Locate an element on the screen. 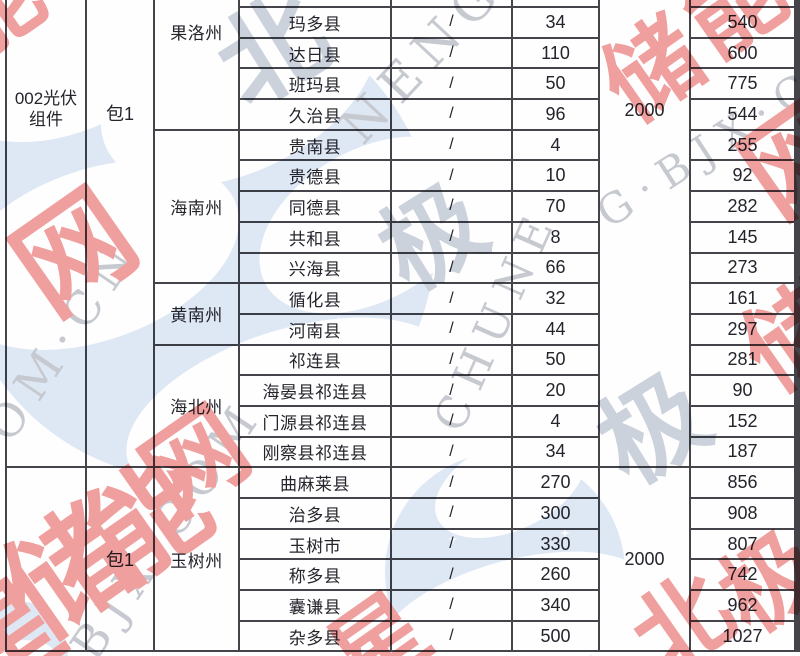 This screenshot has width=800, height=656. county-cell: 河南县 is located at coordinates (315, 329).